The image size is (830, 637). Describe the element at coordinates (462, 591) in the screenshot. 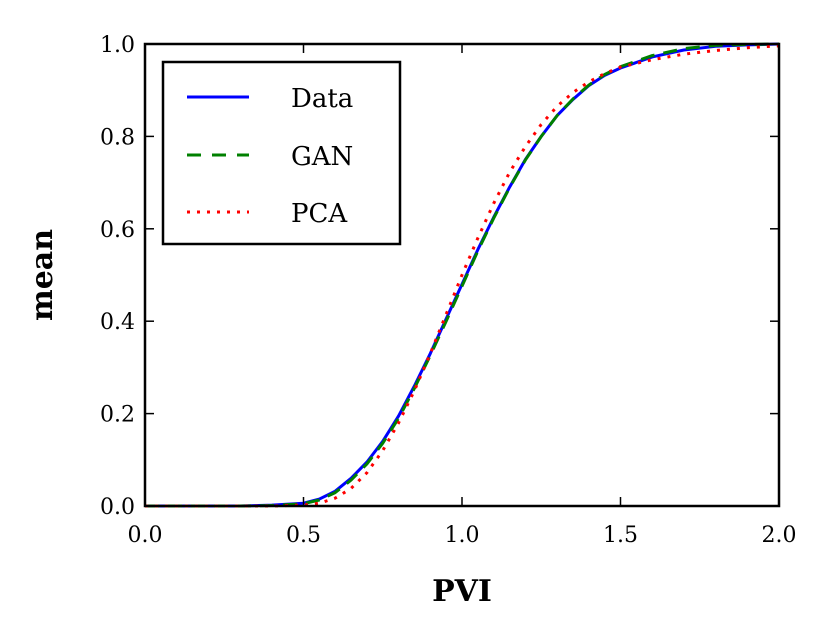

I see `x-axis-title: PVI` at that location.